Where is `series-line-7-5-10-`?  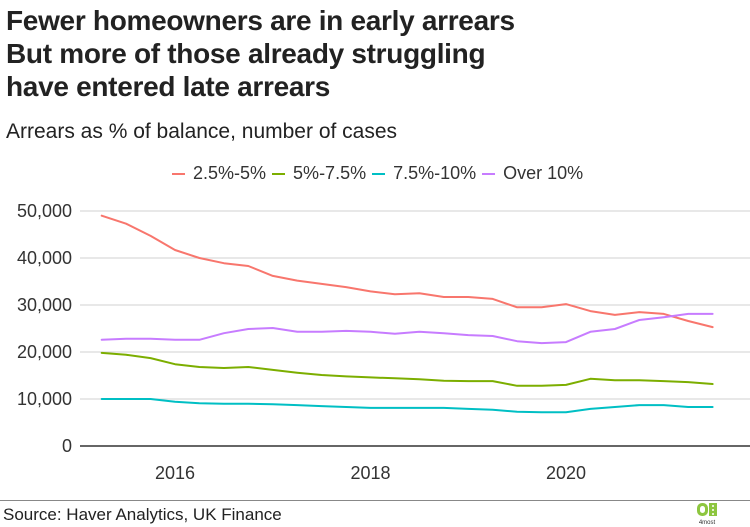
series-line-7-5-10- is located at coordinates (407, 406).